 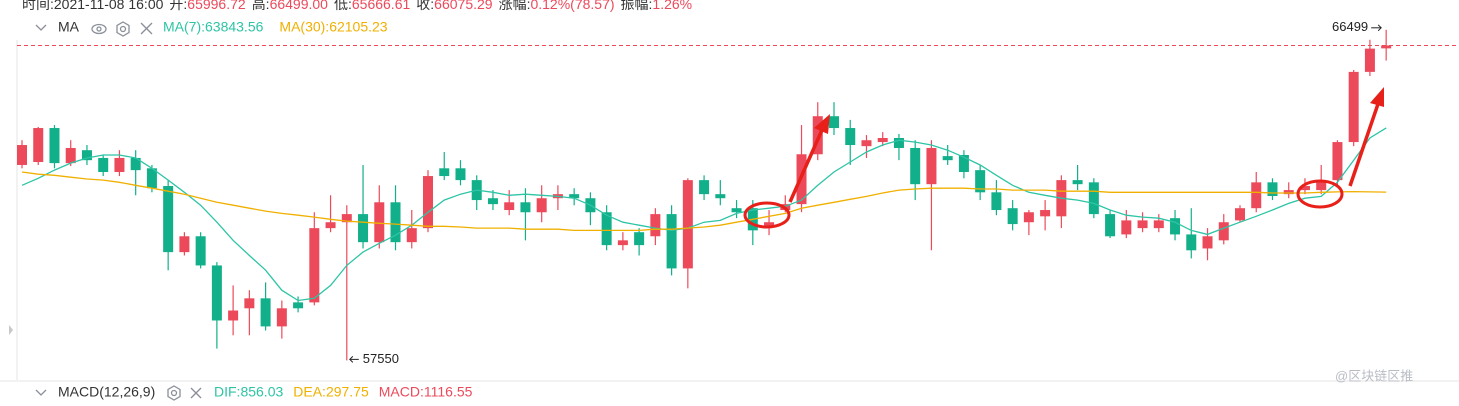 I want to click on macd-title: MACD(12,26,9), so click(x=106, y=392).